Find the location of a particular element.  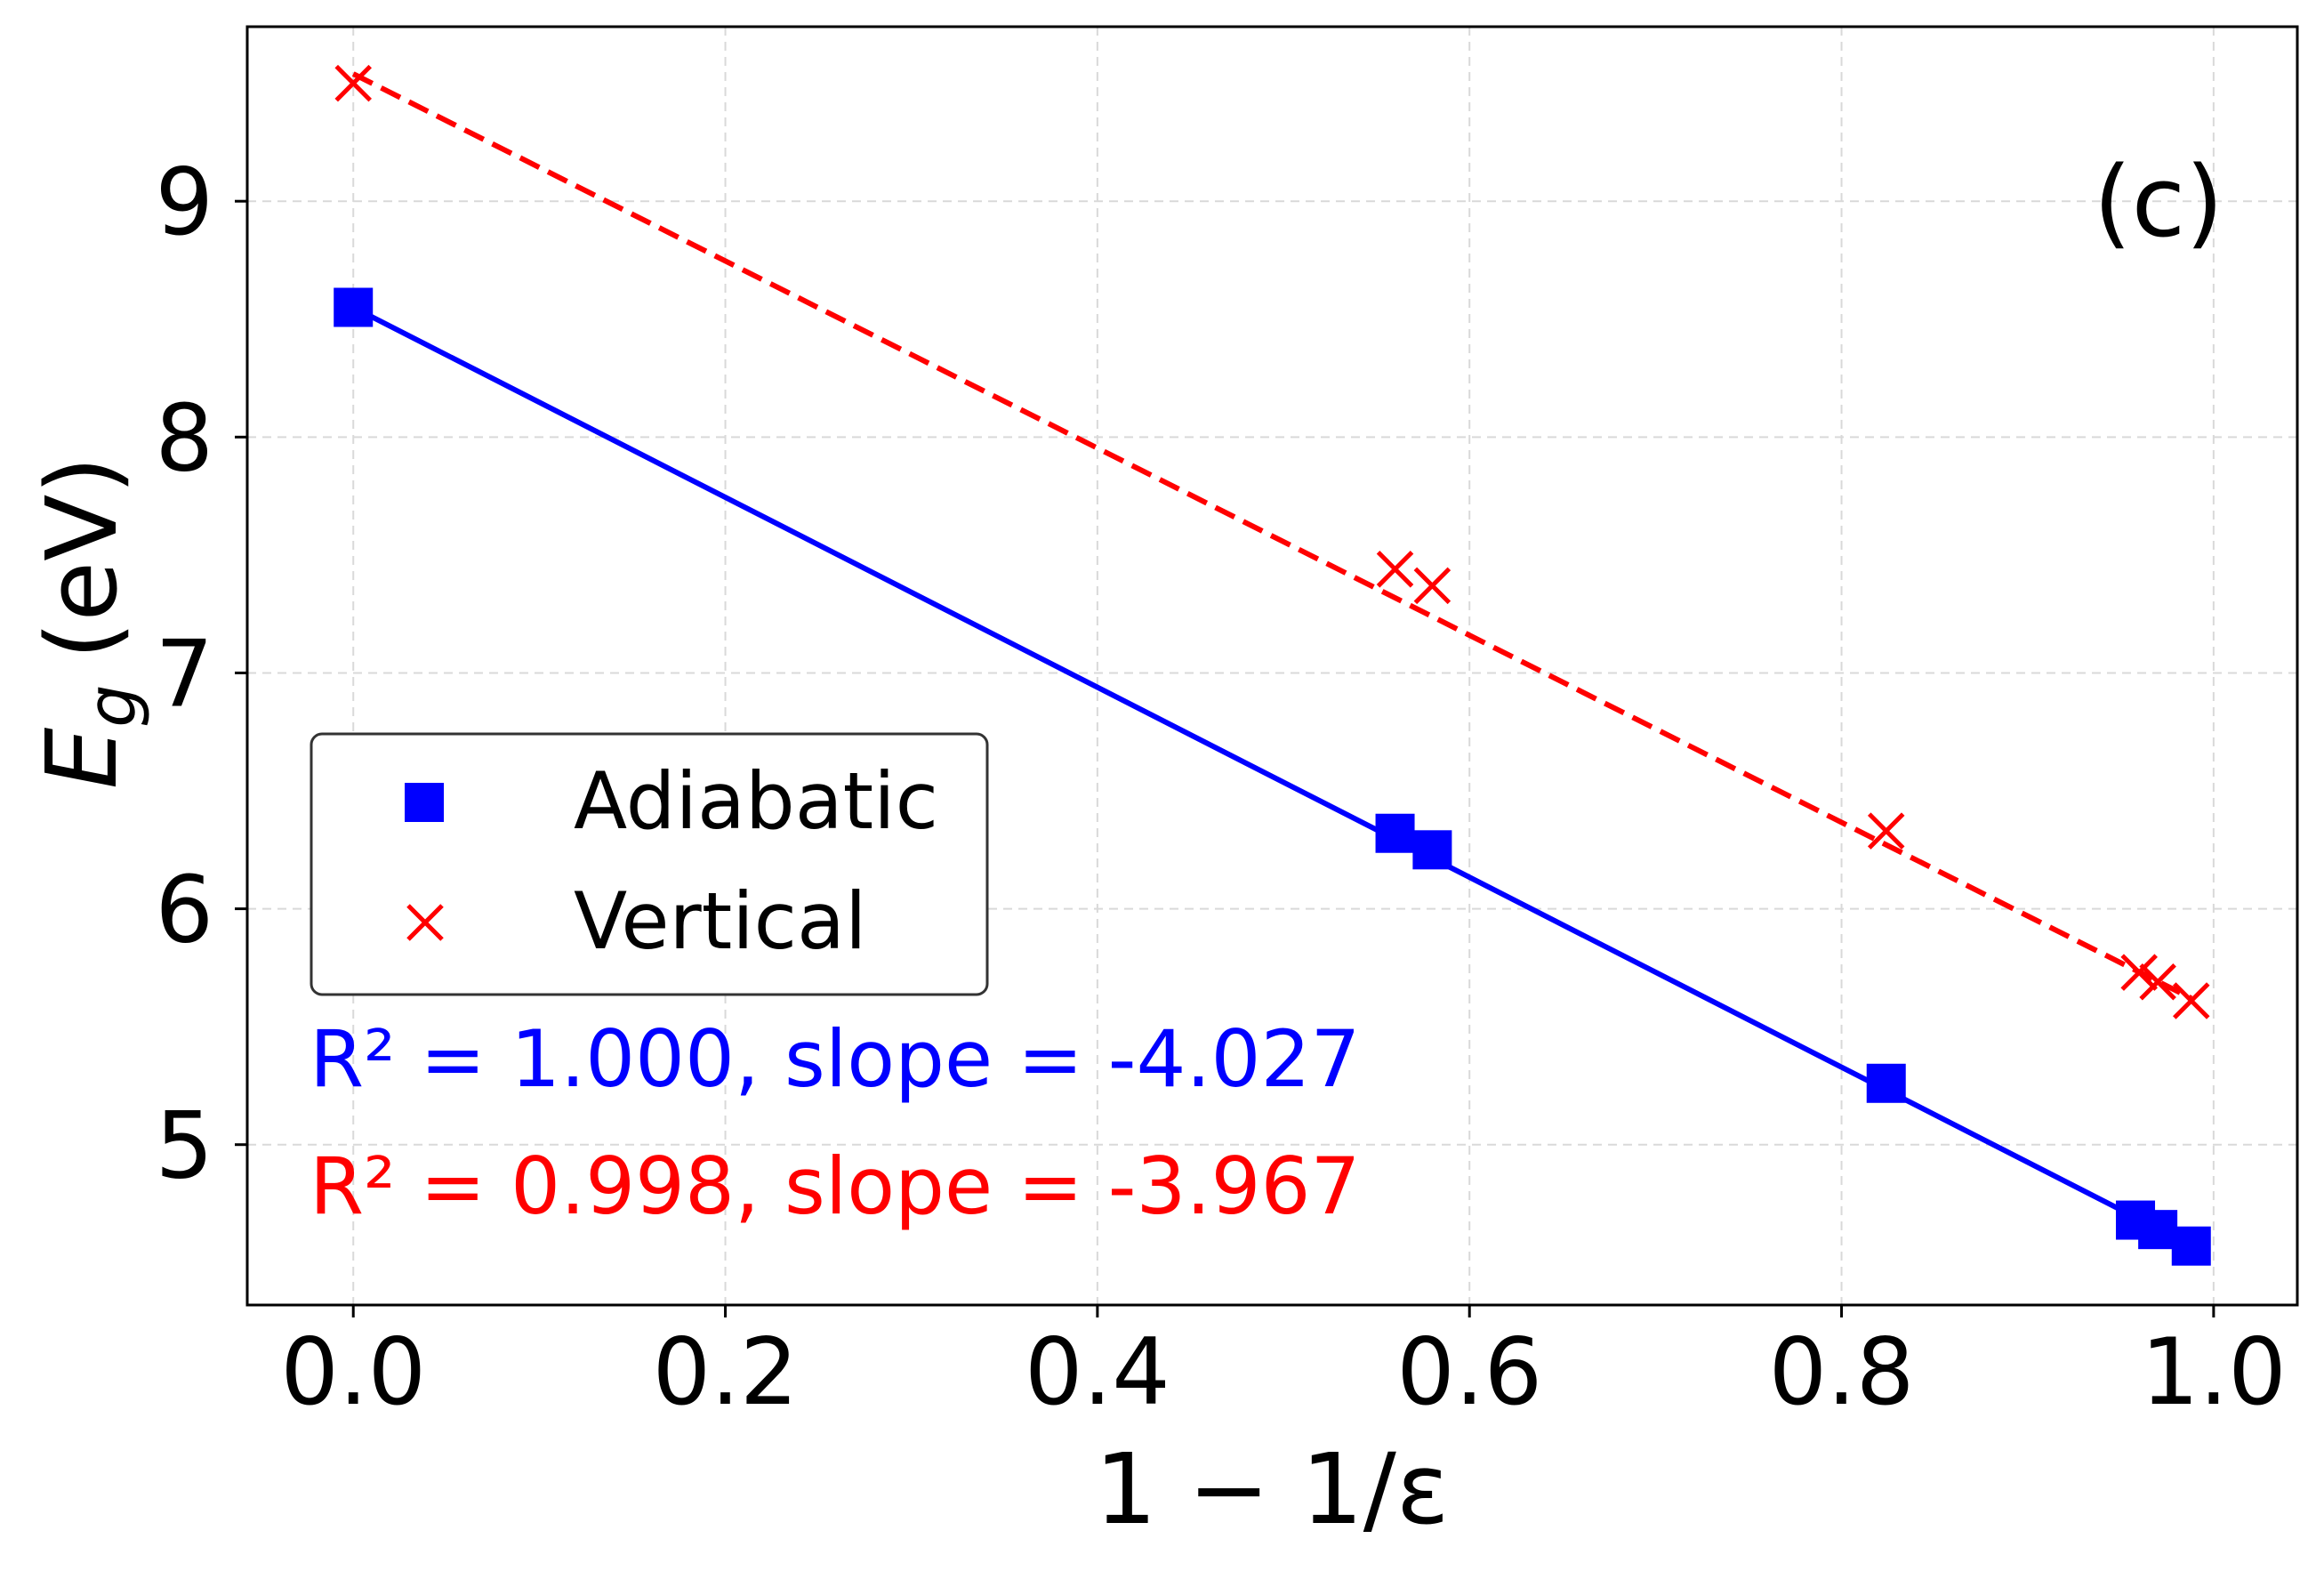

adiabatic-fit-annotation: R² = 1.000, slope = -4.027 is located at coordinates (835, 1059).